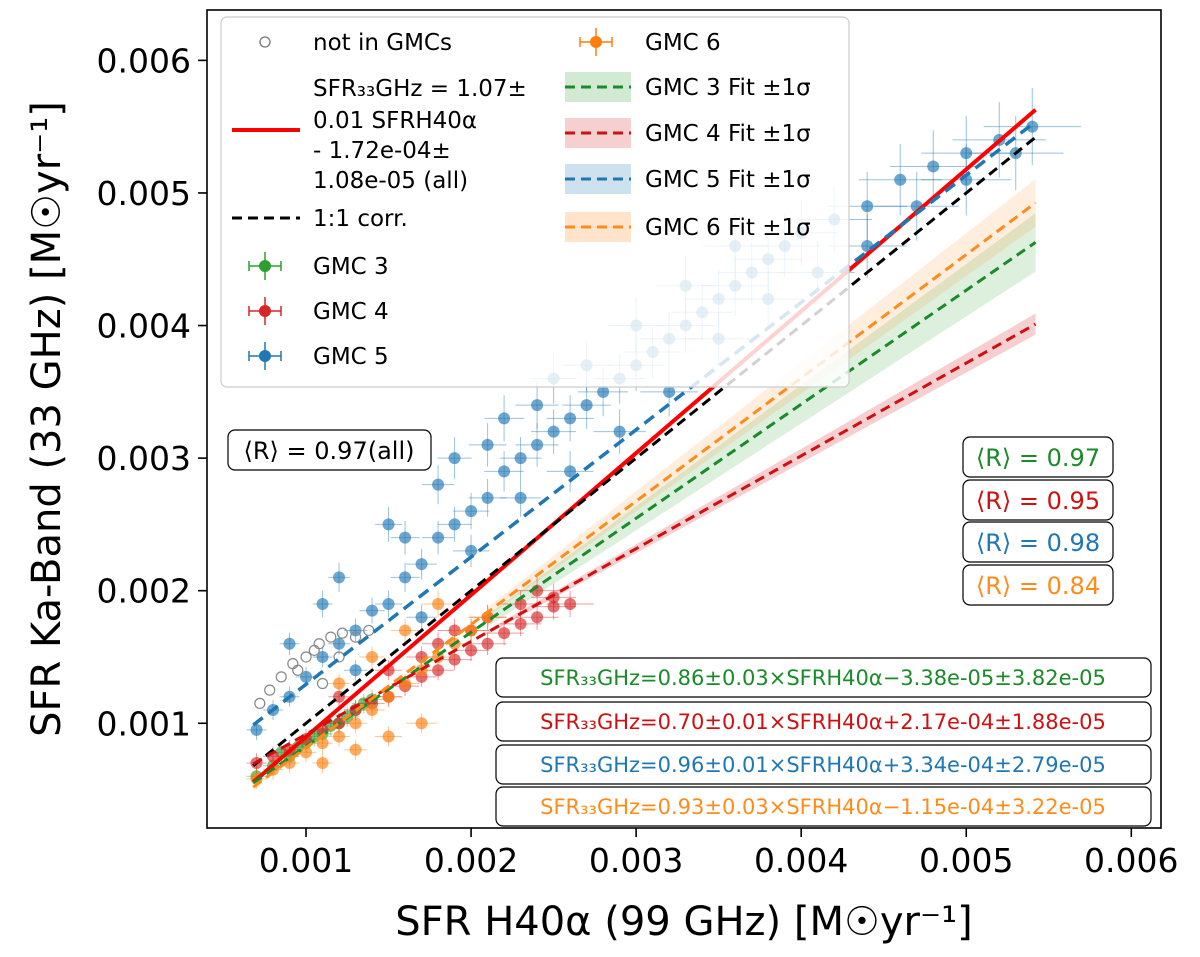 The width and height of the screenshot is (1200, 957). What do you see at coordinates (390, 181) in the screenshot?
I see `legend-label-all-fit-line4: 1.08e-05 (all)` at bounding box center [390, 181].